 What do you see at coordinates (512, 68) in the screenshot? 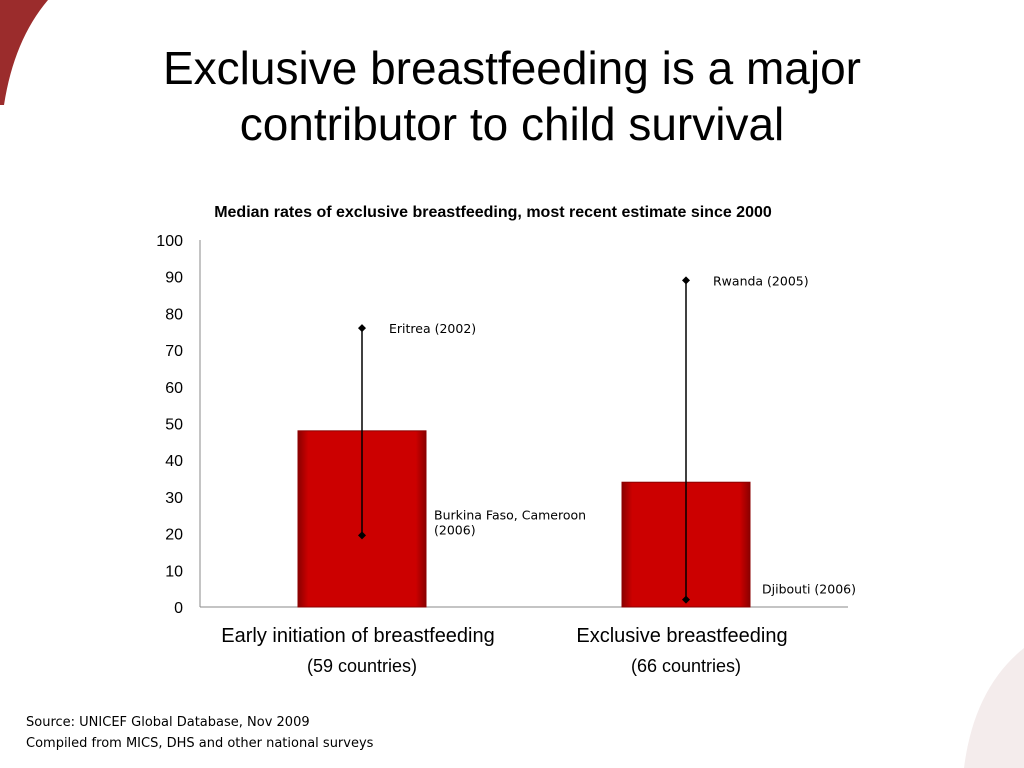
I see `slide-title-line-1: Exclusive breastfeeding is a major` at bounding box center [512, 68].